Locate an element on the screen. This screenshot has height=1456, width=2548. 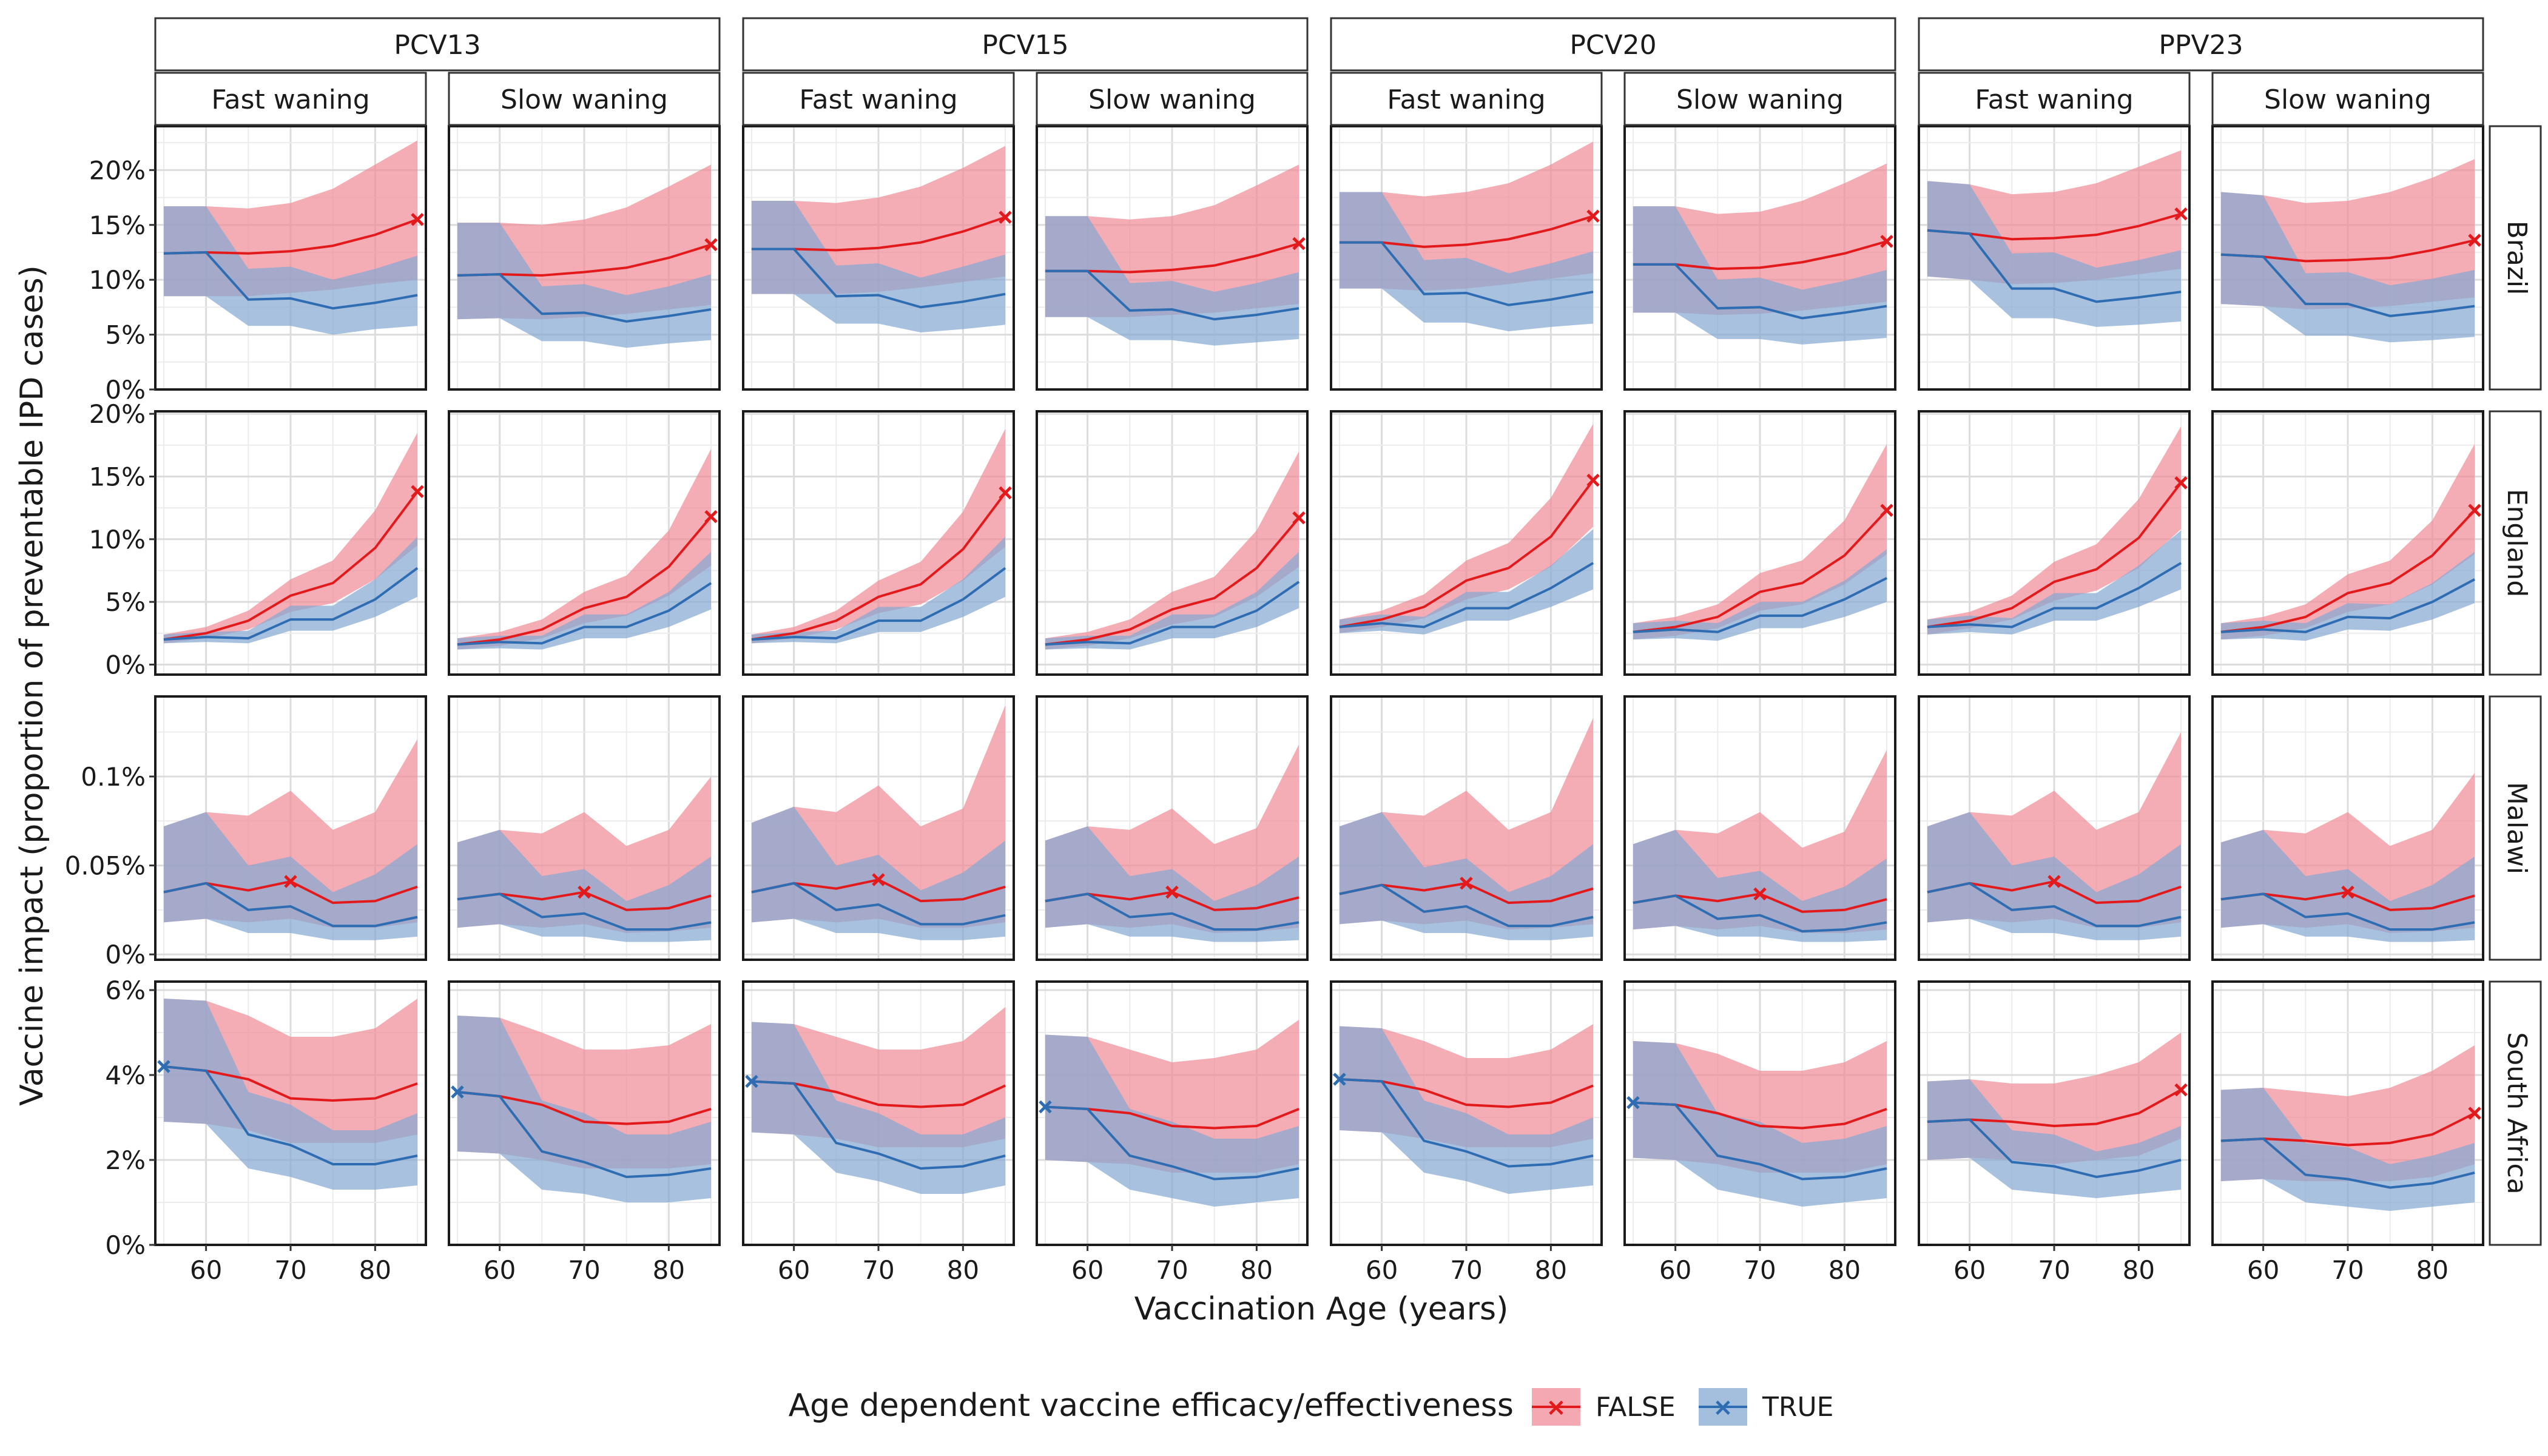
x-axis-2: 60 70 80 is located at coordinates (878, 1265).